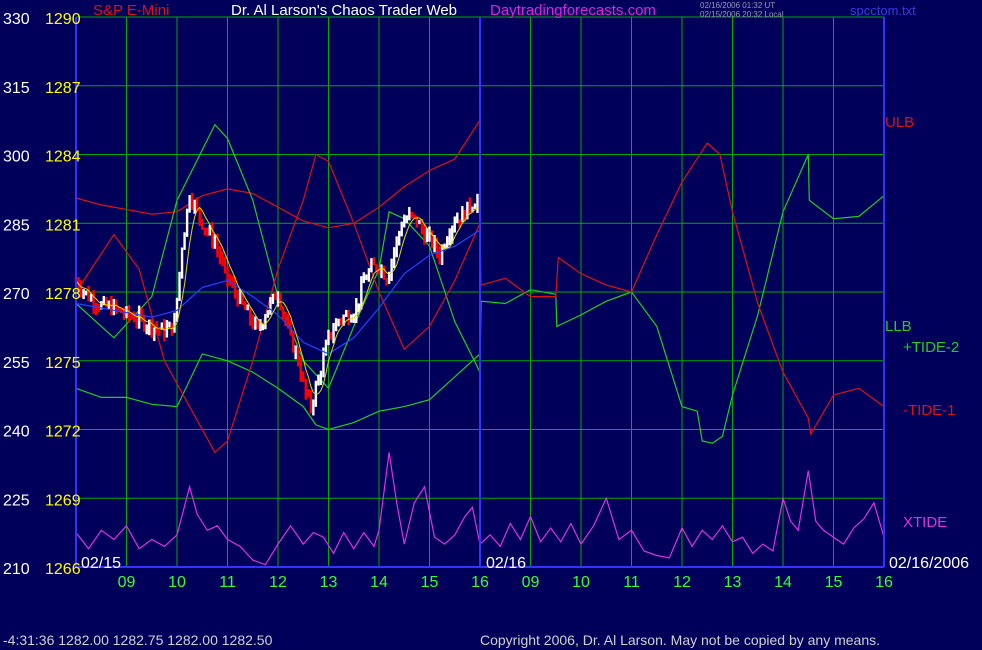  I want to click on y-tick-price: 1281, so click(63, 225).